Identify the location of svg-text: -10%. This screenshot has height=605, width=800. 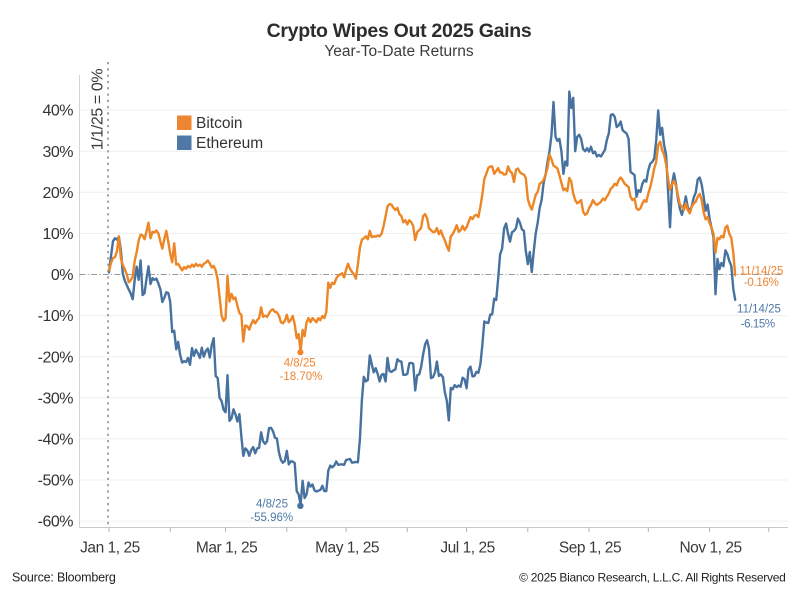
(56, 316).